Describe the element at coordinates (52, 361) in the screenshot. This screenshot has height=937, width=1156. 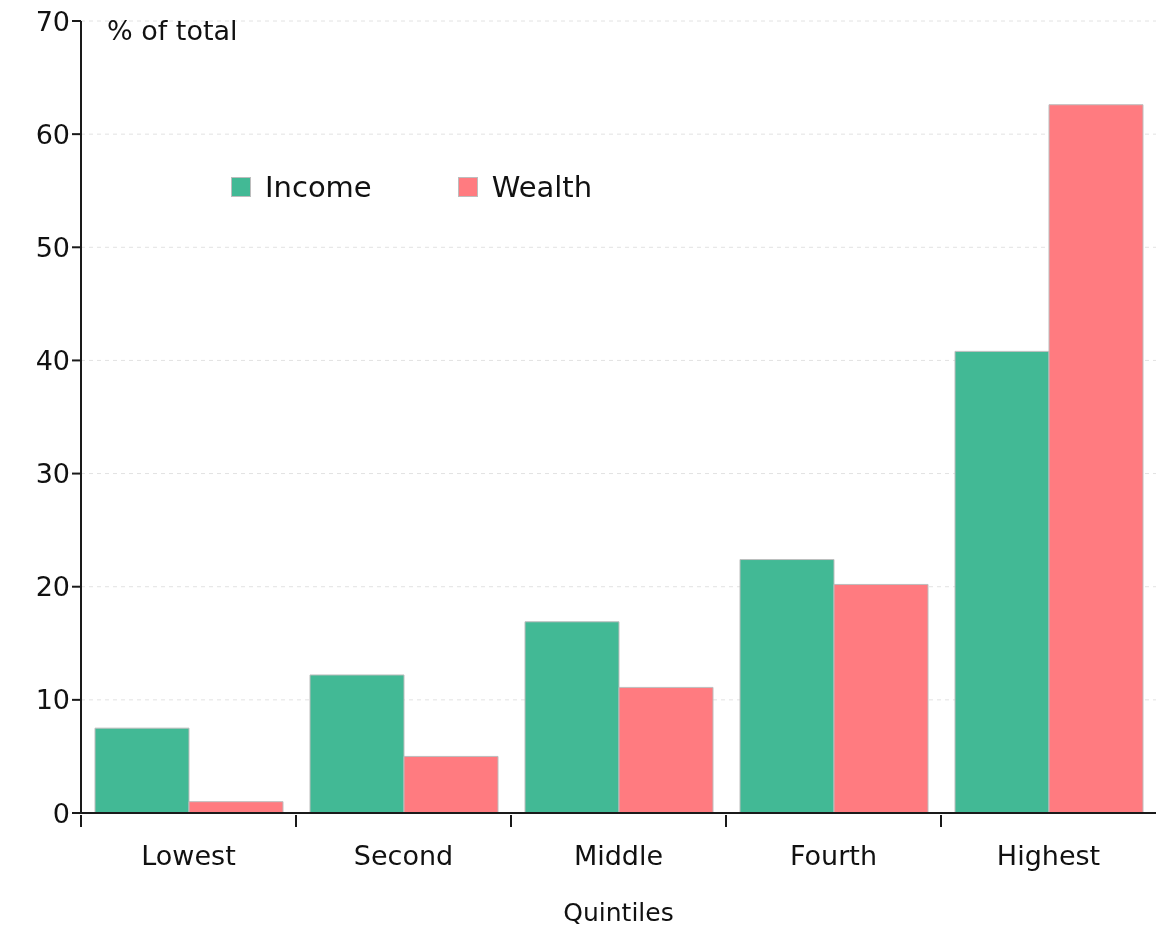
I see `y-tick-label: 40` at that location.